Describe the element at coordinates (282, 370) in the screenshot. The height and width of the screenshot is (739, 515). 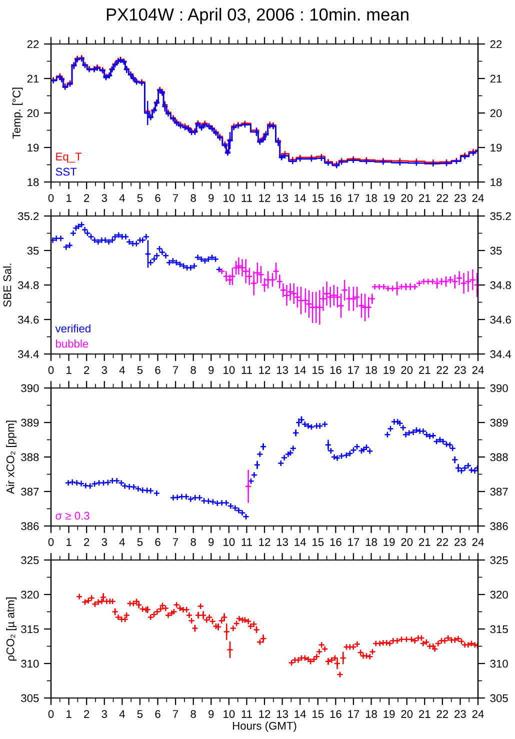
I see `x-tick-label: 13` at that location.